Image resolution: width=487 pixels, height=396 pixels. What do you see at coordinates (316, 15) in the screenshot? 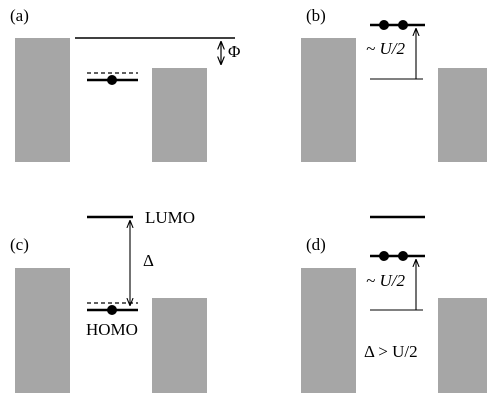
I see `panel-b-label: (b)` at bounding box center [316, 15].